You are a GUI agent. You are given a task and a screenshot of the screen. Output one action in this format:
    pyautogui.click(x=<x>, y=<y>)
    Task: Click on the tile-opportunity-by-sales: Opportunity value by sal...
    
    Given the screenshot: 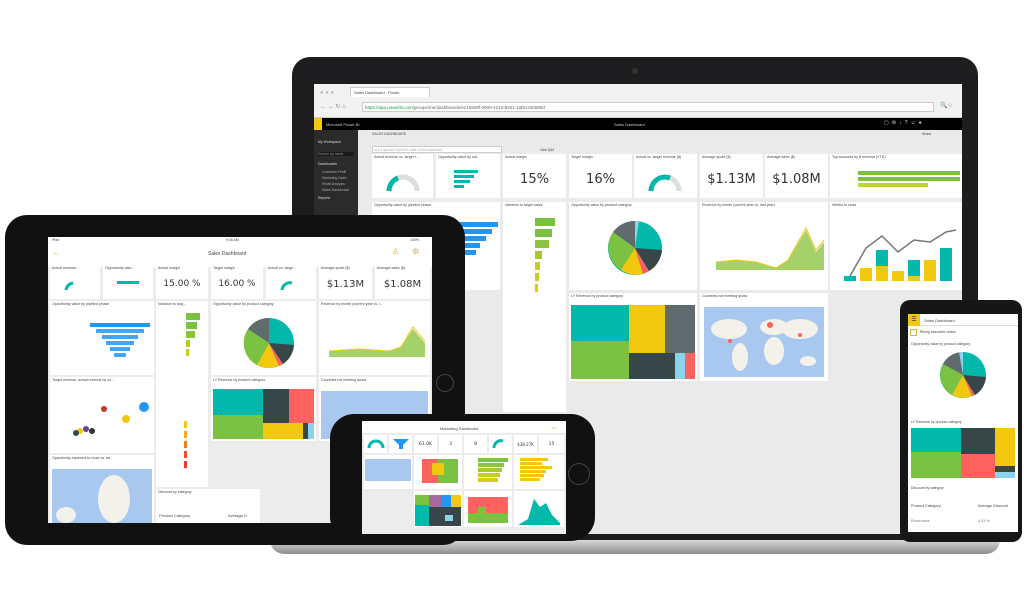 What is the action you would take?
    pyautogui.click(x=468, y=176)
    